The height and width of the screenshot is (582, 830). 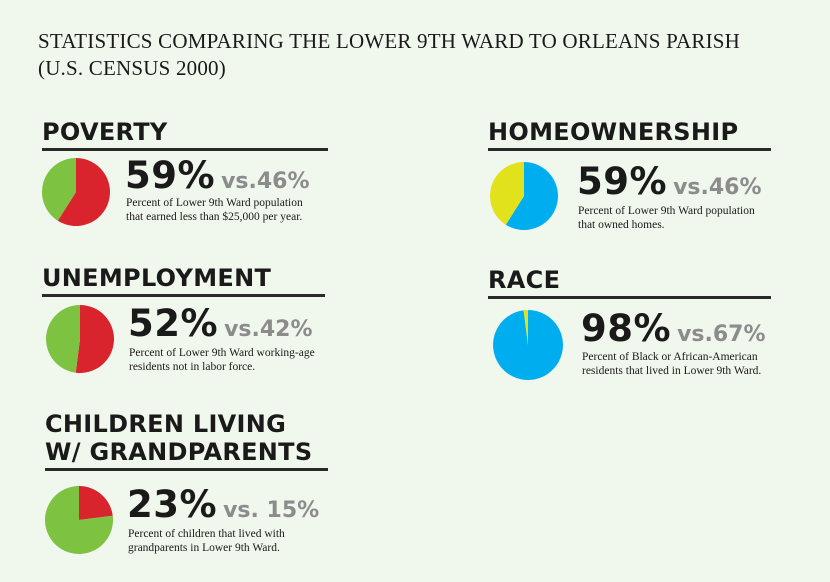 I want to click on grandparents-heading-line-2: W/ GRANDPARENTS, so click(x=179, y=452).